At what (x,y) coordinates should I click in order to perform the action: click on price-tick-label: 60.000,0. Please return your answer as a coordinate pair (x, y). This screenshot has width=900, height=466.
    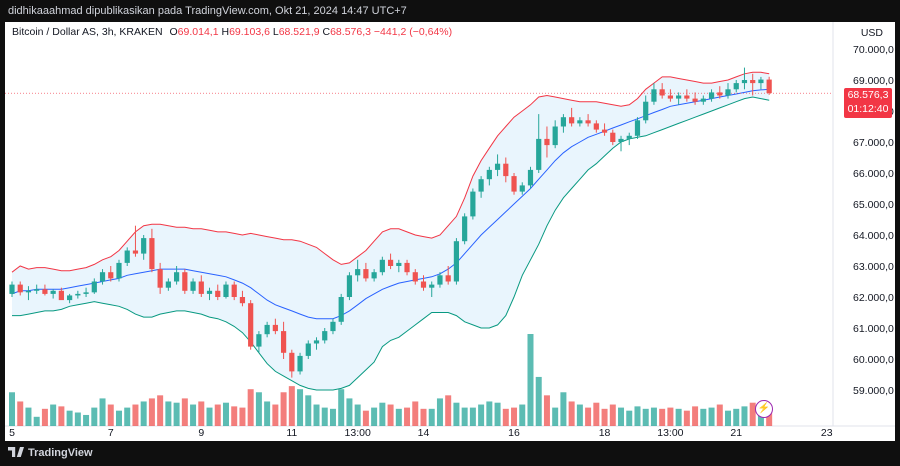
    Looking at the image, I should click on (873, 360).